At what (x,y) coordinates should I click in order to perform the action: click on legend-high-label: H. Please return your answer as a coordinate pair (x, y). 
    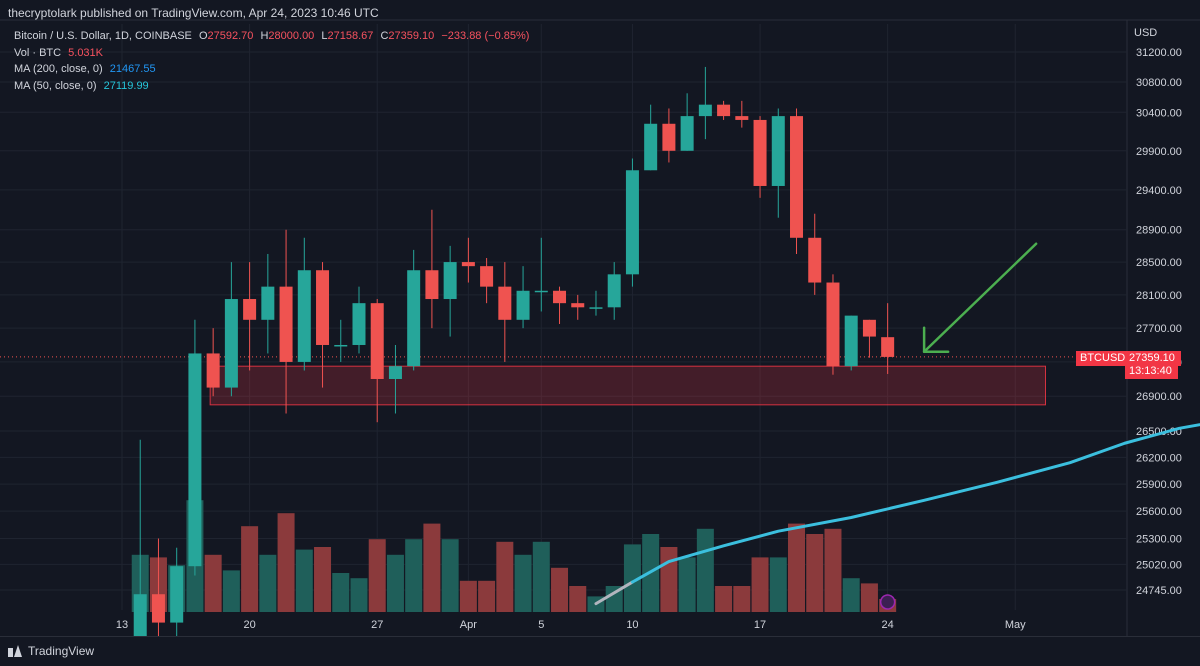
    Looking at the image, I should click on (264, 36).